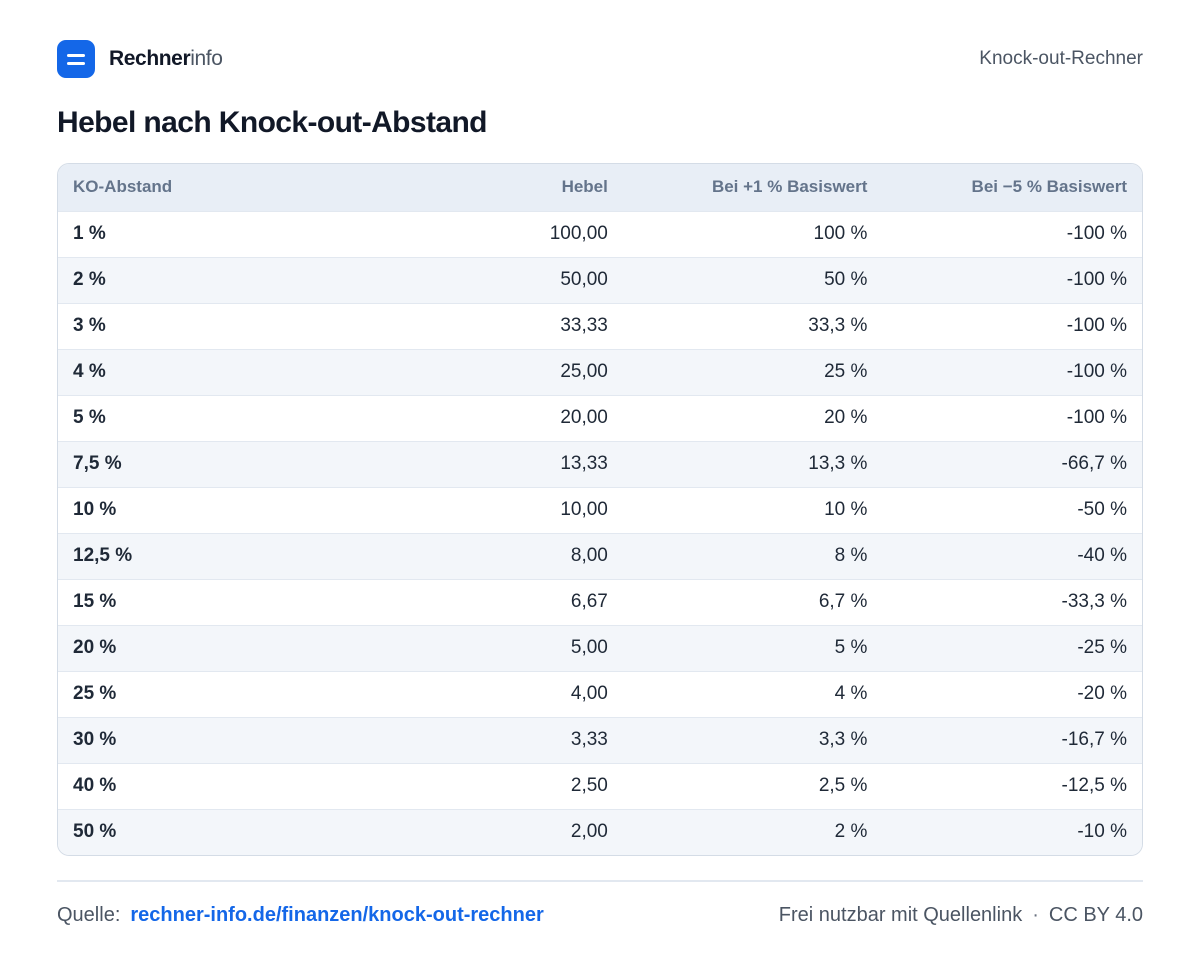 Image resolution: width=1200 pixels, height=960 pixels. What do you see at coordinates (210, 509) in the screenshot?
I see `cell-ko-distance: 10 %` at bounding box center [210, 509].